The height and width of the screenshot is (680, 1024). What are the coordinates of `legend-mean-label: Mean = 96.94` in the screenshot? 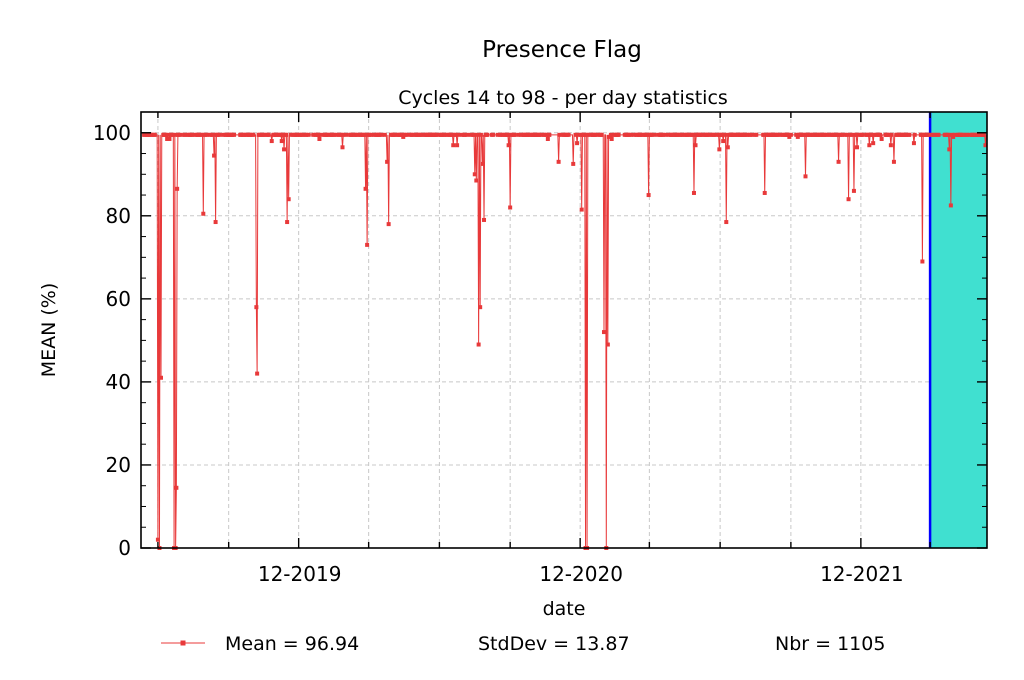 It's located at (292, 644).